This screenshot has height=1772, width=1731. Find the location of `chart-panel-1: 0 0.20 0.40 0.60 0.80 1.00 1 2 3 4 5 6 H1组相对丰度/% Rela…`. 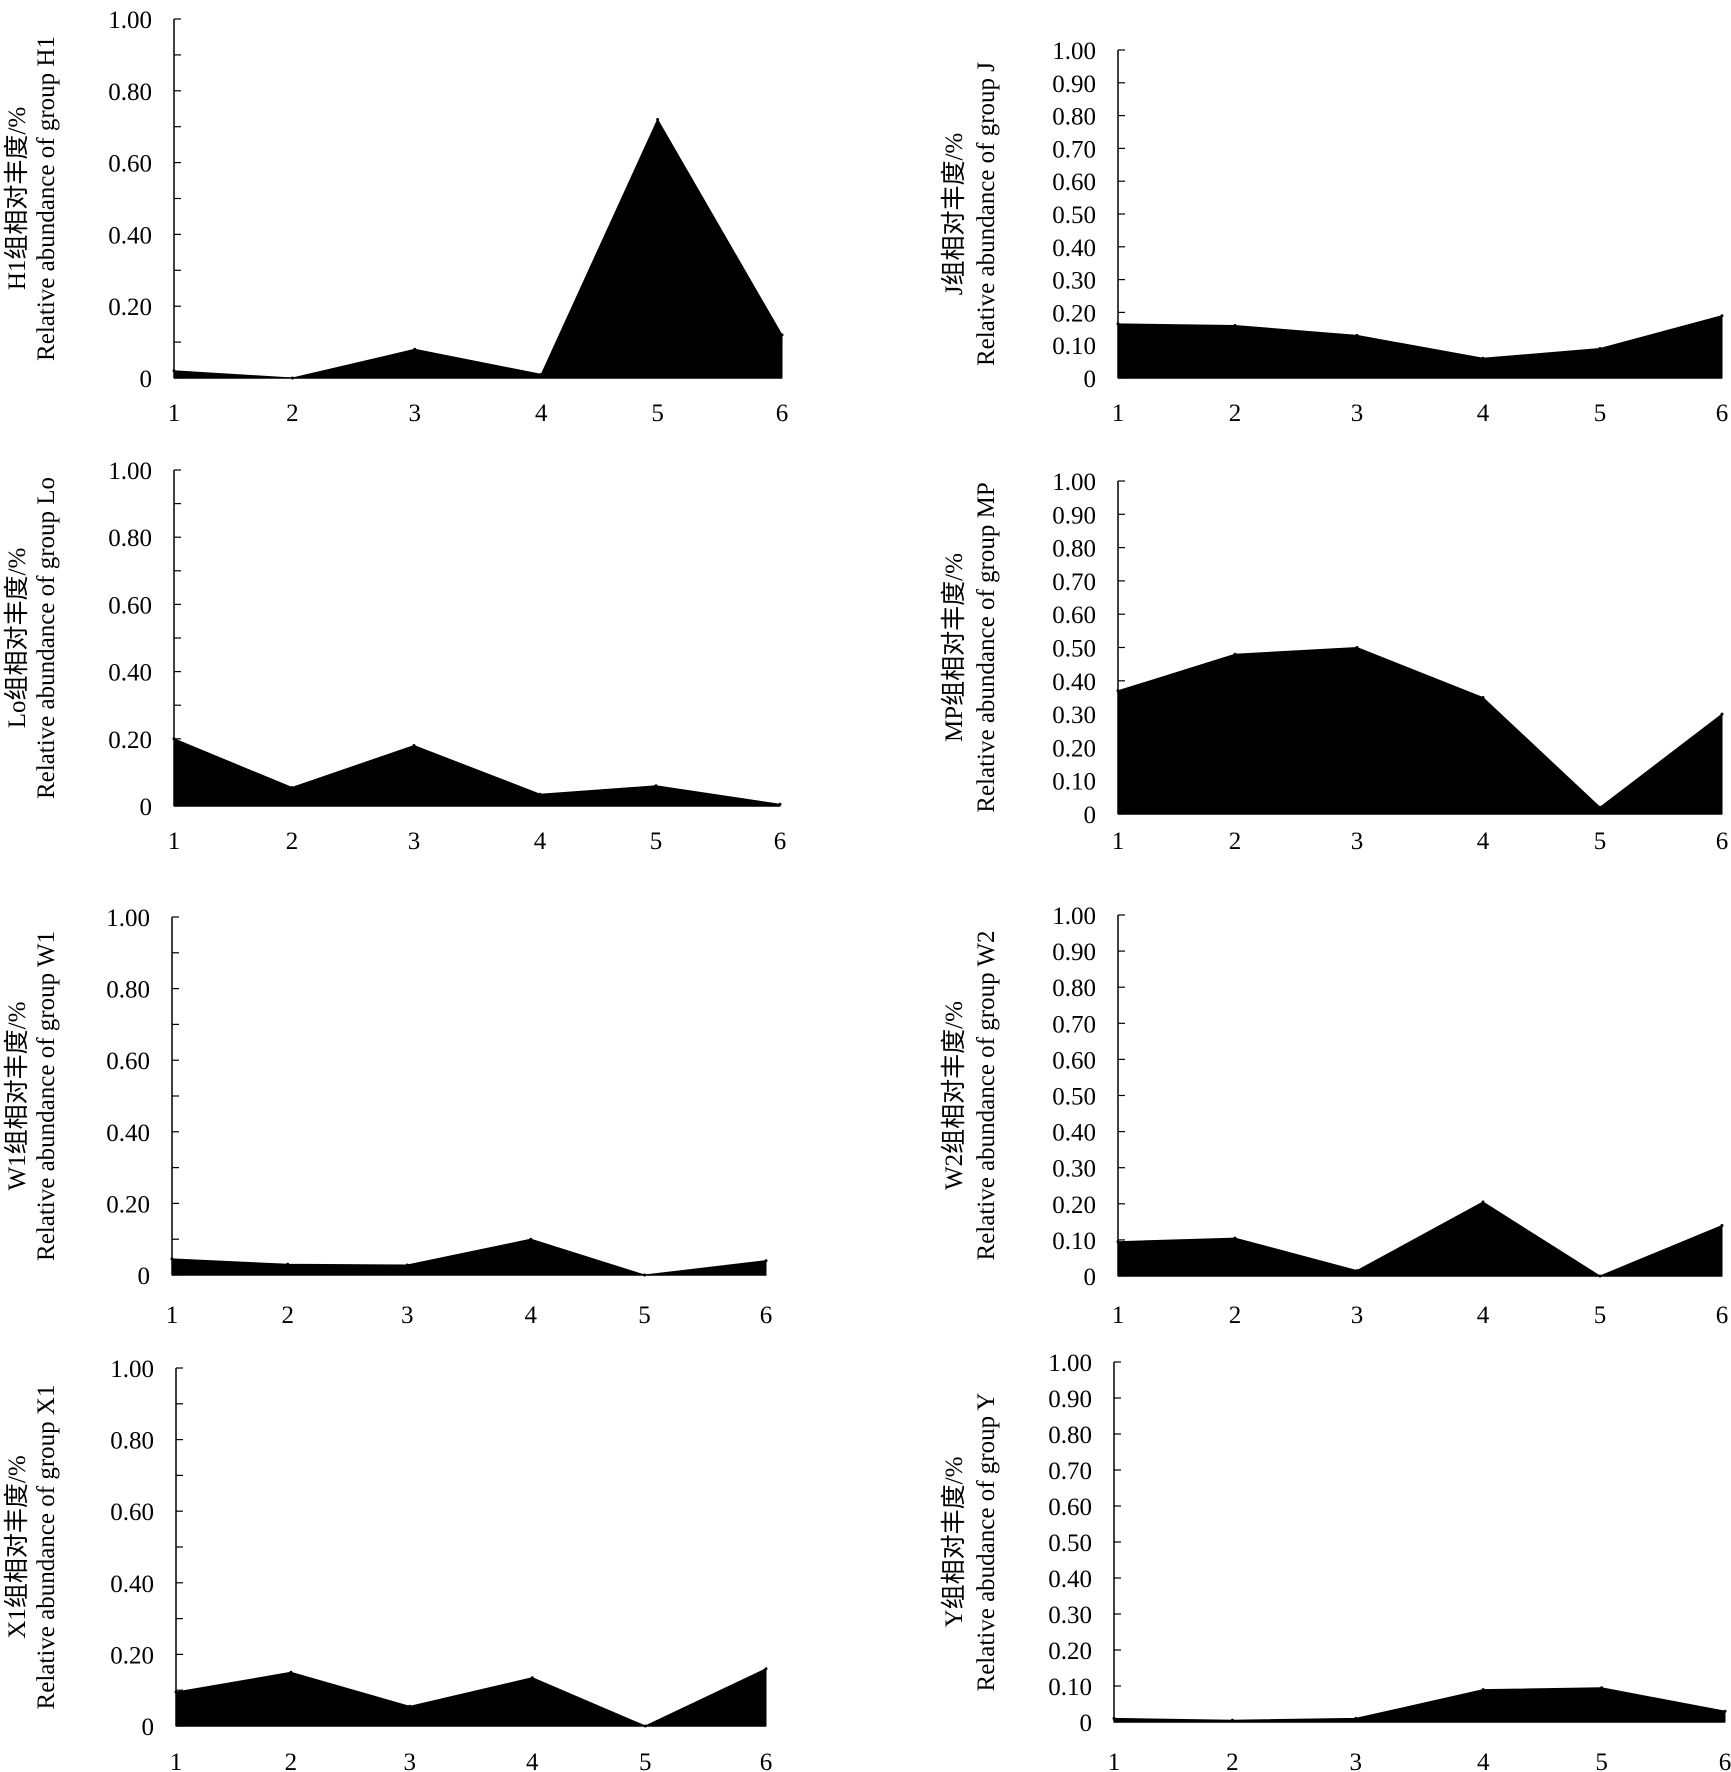

chart-panel-1: 0 0.20 0.40 0.60 0.80 1.00 1 2 3 4 5 6 H1组相对丰度/% Rela… is located at coordinates (395, 217).